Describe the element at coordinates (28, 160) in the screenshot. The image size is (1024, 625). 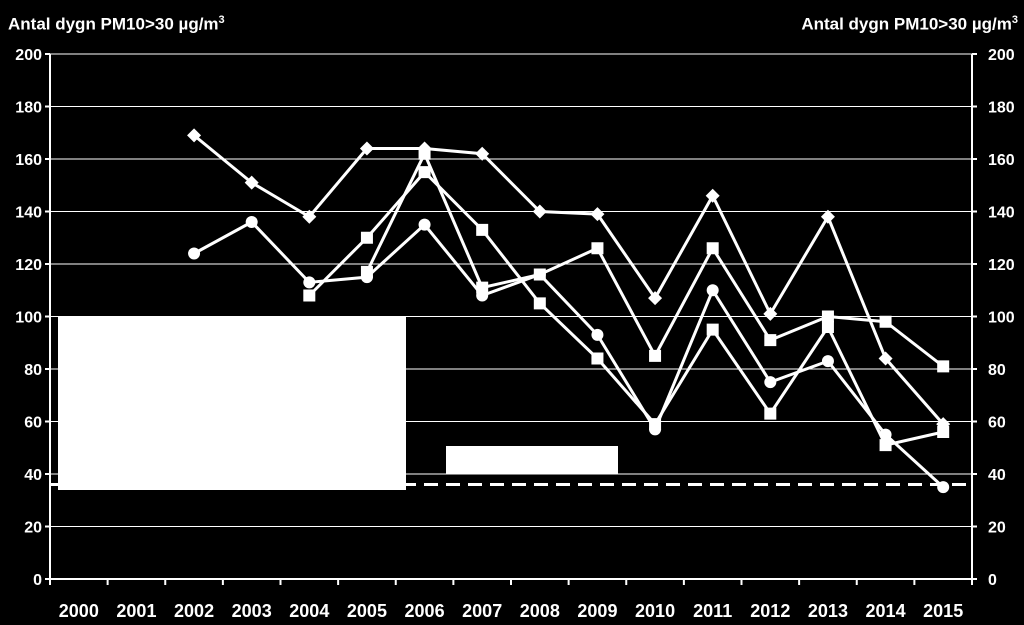
I see `y-tick-label-left: 160` at that location.